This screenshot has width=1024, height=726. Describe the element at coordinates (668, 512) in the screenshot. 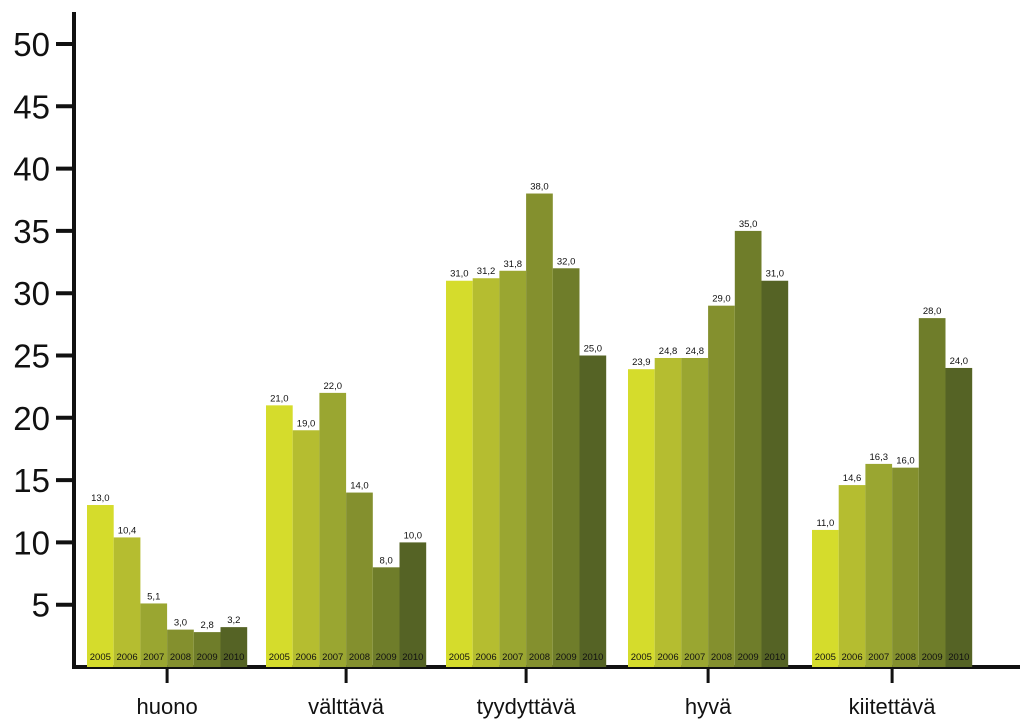

I see `bar-hyvä-2006` at that location.